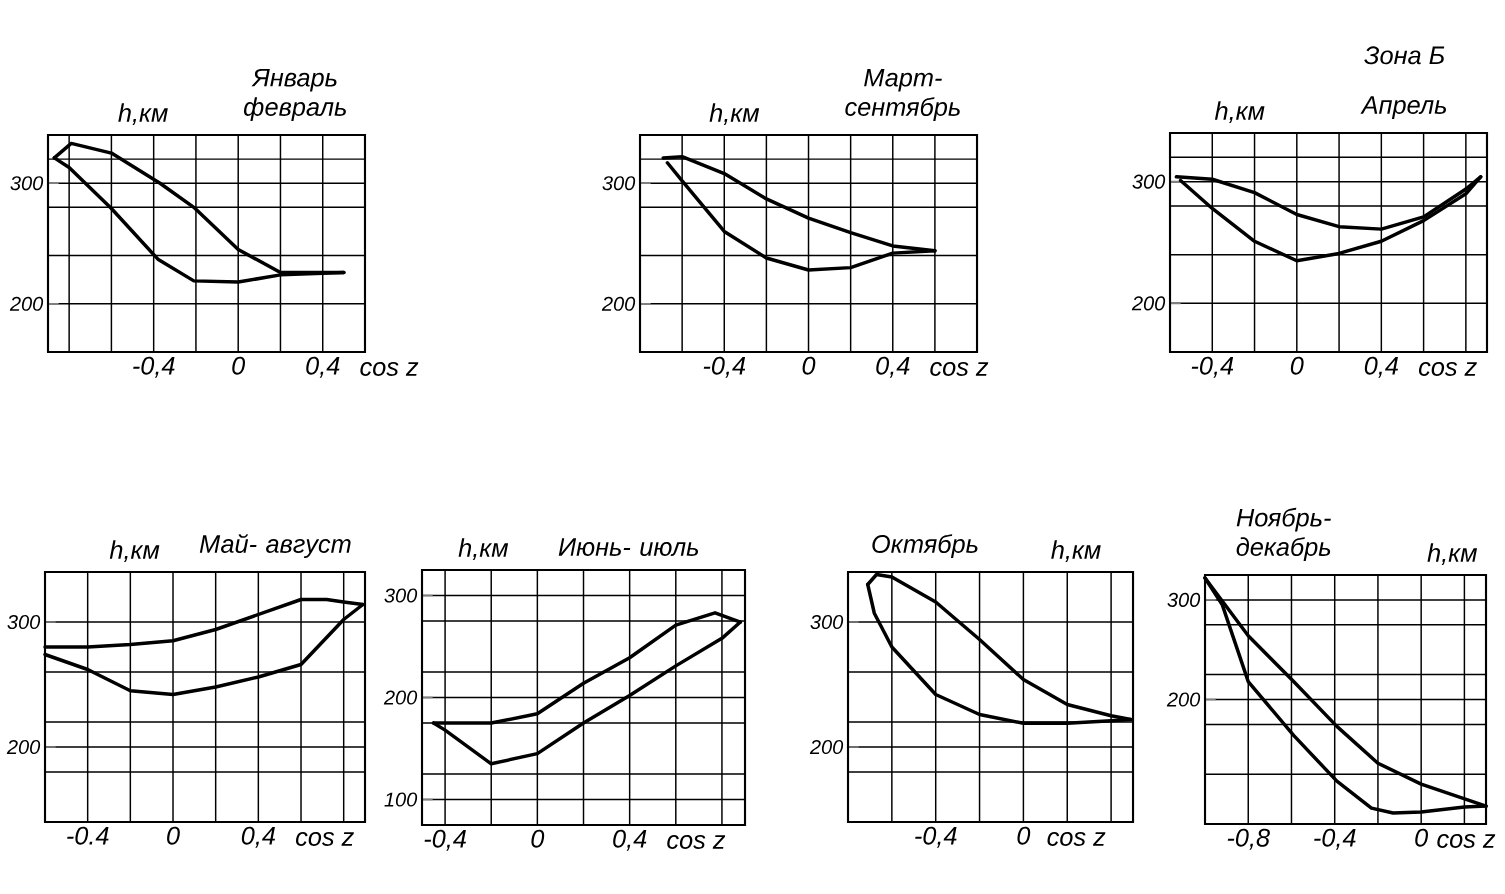 The width and height of the screenshot is (1505, 894). What do you see at coordinates (925, 546) in the screenshot?
I see `chart-title: Октябрь` at bounding box center [925, 546].